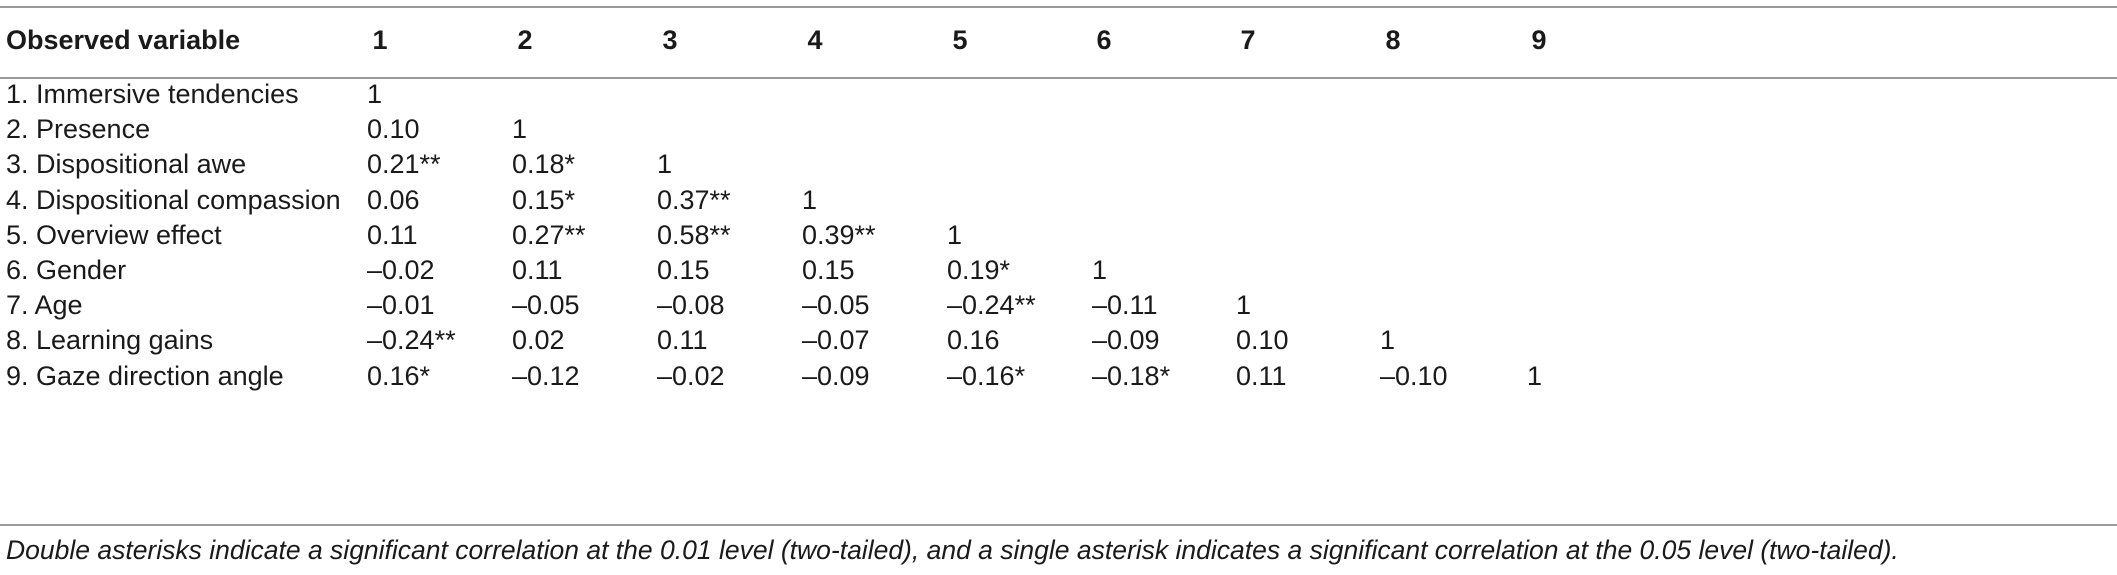  Describe the element at coordinates (399, 375) in the screenshot. I see `table-cell: 0.16*` at that location.